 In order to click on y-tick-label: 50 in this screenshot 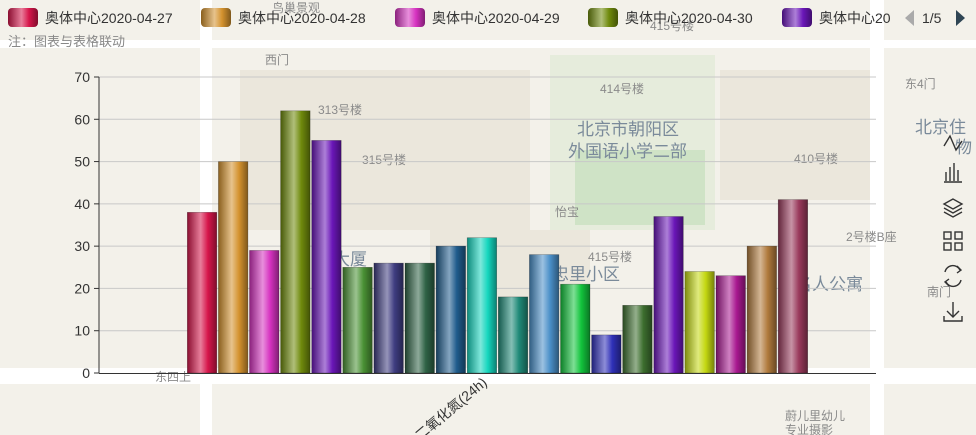, I will do `click(82, 162)`.